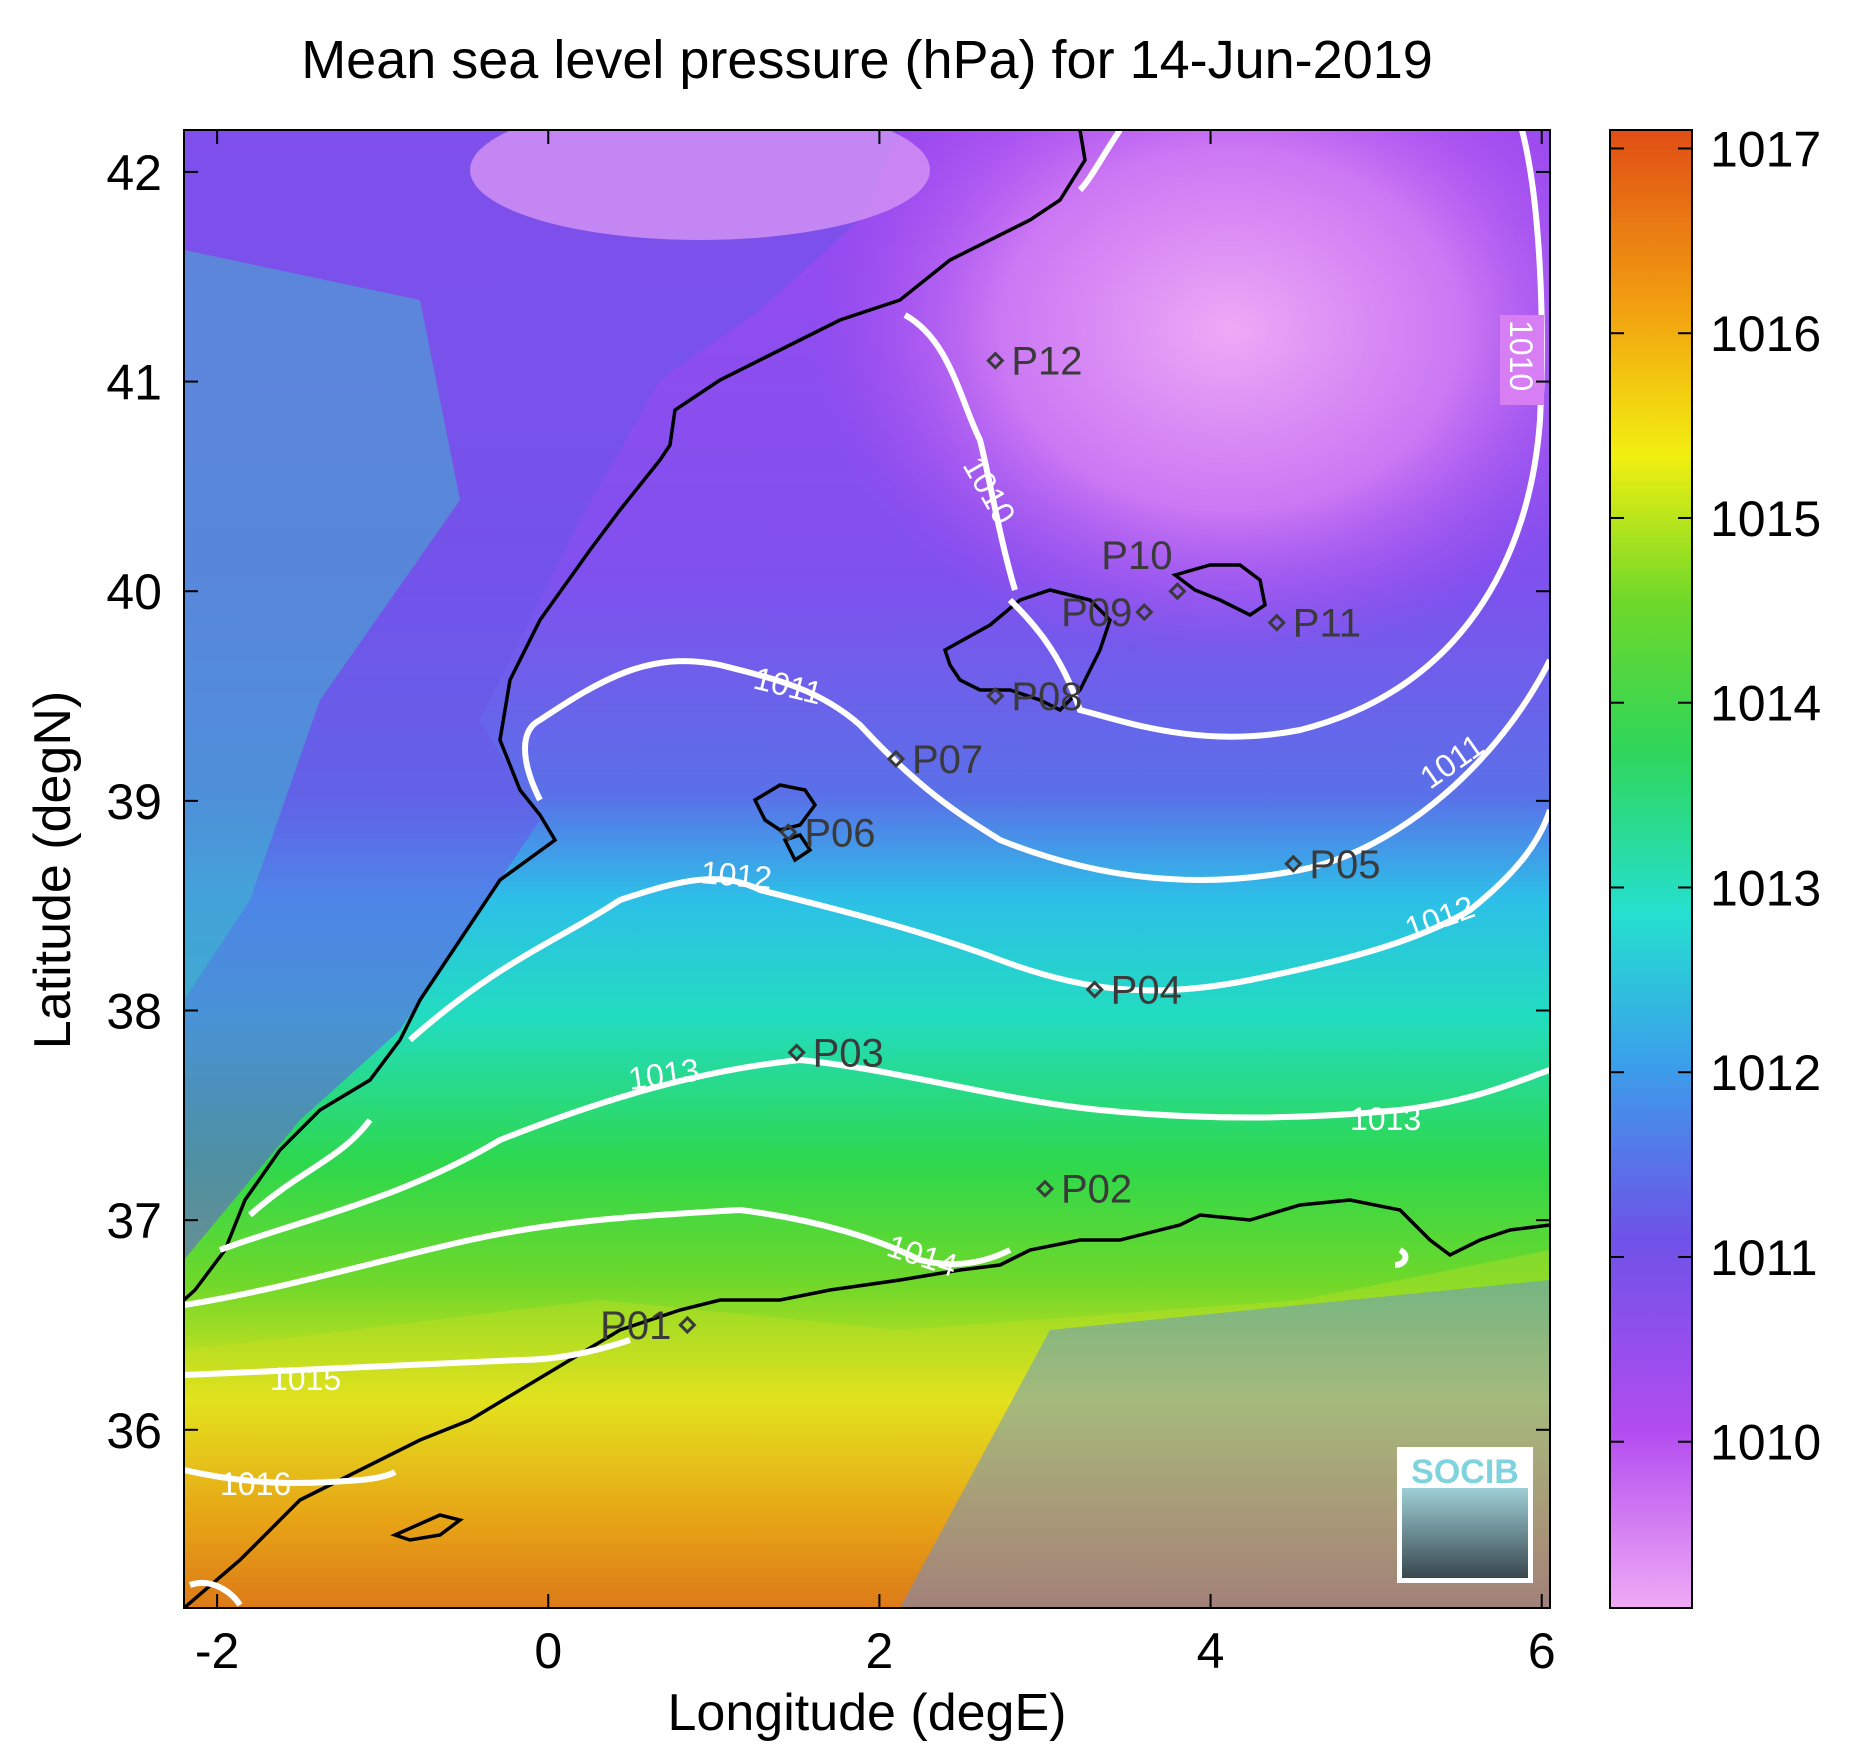 The width and height of the screenshot is (1854, 1758). What do you see at coordinates (134, 592) in the screenshot?
I see `y-tick-label: 40` at bounding box center [134, 592].